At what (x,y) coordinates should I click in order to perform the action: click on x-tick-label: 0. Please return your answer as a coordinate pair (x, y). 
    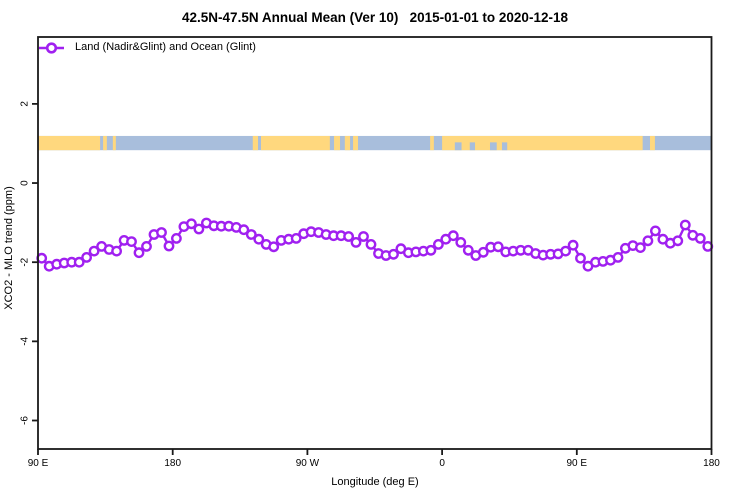
    Looking at the image, I should click on (442, 463).